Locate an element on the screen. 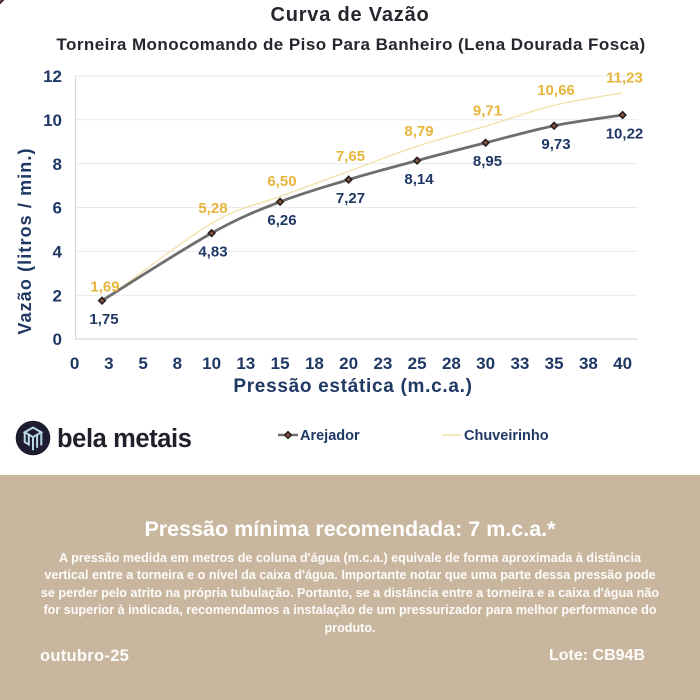 The image size is (700, 700). svg-text: Curva de Vazão is located at coordinates (349, 15).